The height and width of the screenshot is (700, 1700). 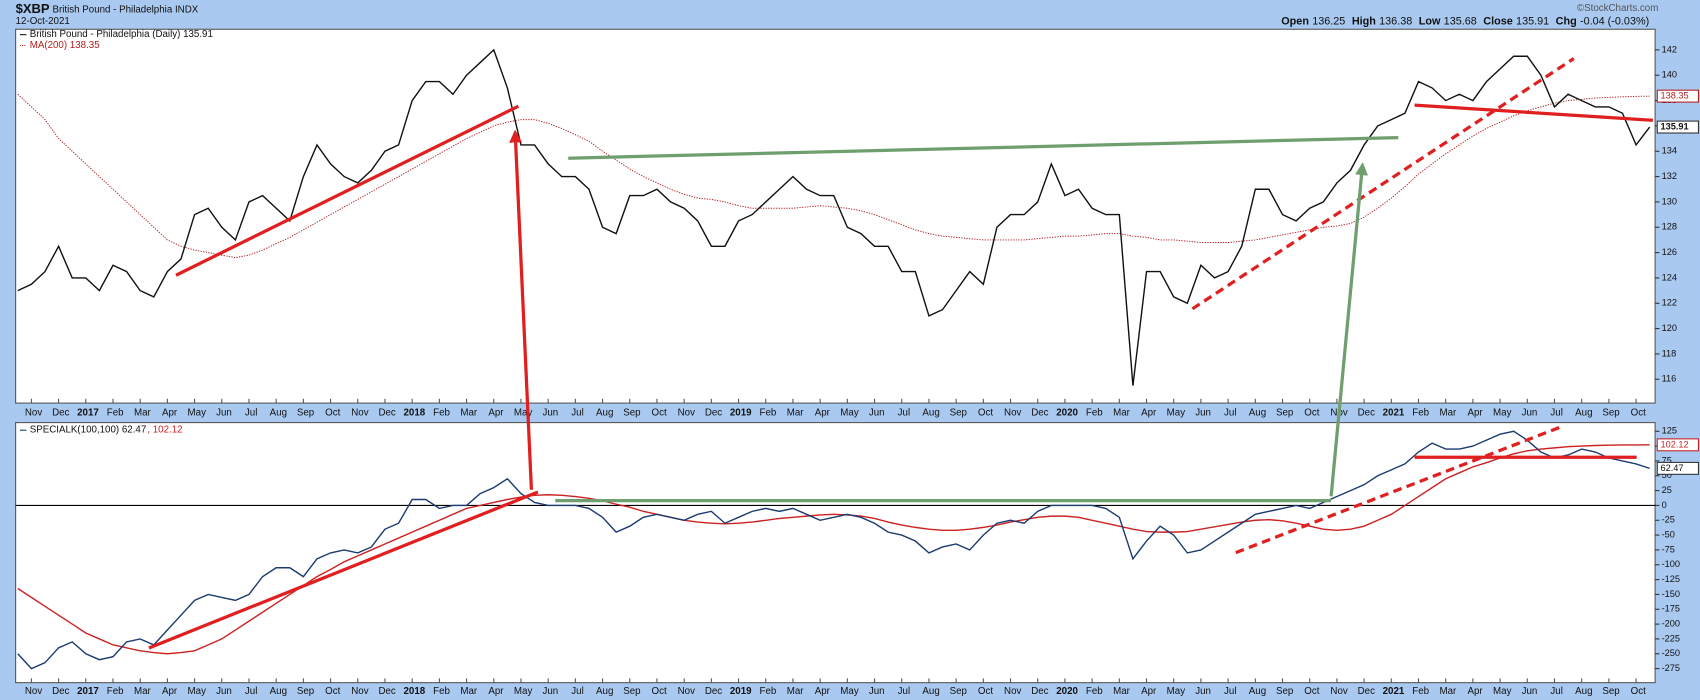 What do you see at coordinates (1669, 277) in the screenshot?
I see `y-tick-label: 124` at bounding box center [1669, 277].